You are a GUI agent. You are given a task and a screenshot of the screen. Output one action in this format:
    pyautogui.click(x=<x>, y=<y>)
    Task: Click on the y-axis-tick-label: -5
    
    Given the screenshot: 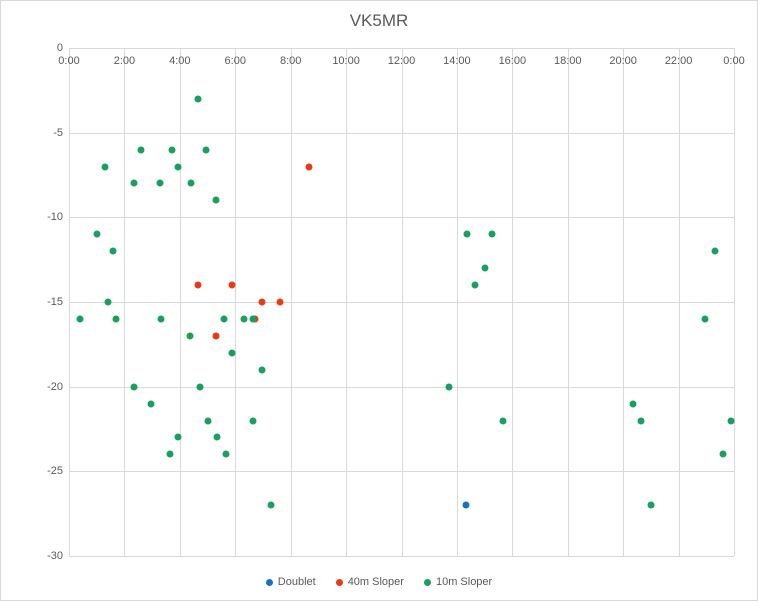 What is the action you would take?
    pyautogui.click(x=58, y=132)
    